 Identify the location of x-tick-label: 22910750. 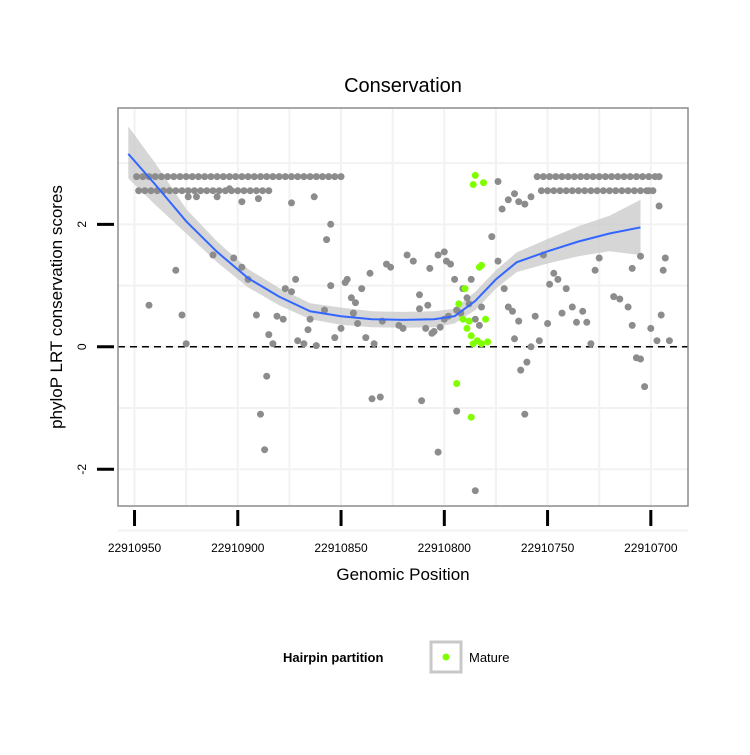
(548, 548).